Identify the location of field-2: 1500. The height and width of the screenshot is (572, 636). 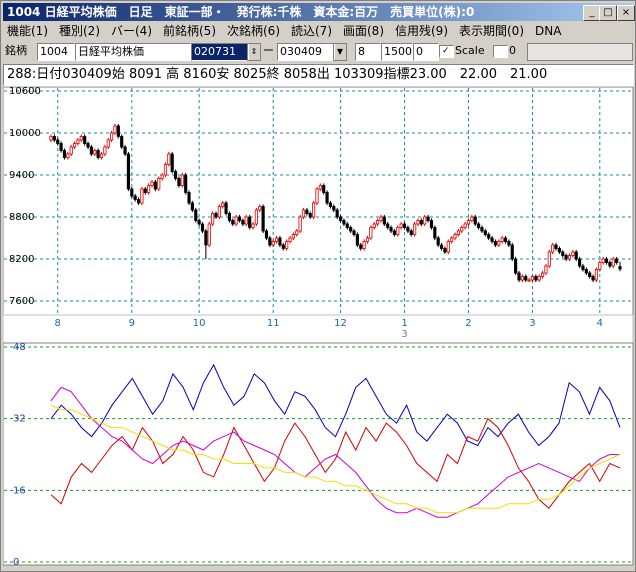
(397, 52).